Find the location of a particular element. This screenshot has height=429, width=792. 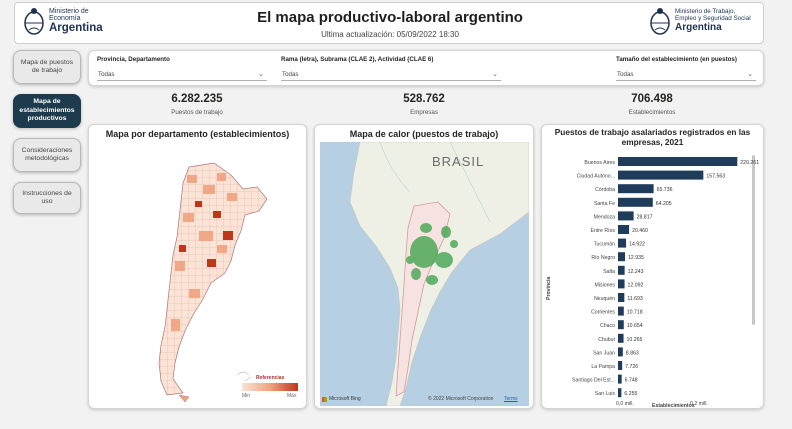

nav-mapa-establecimientos-button: Mapa de establecimientos productivos is located at coordinates (47, 111).